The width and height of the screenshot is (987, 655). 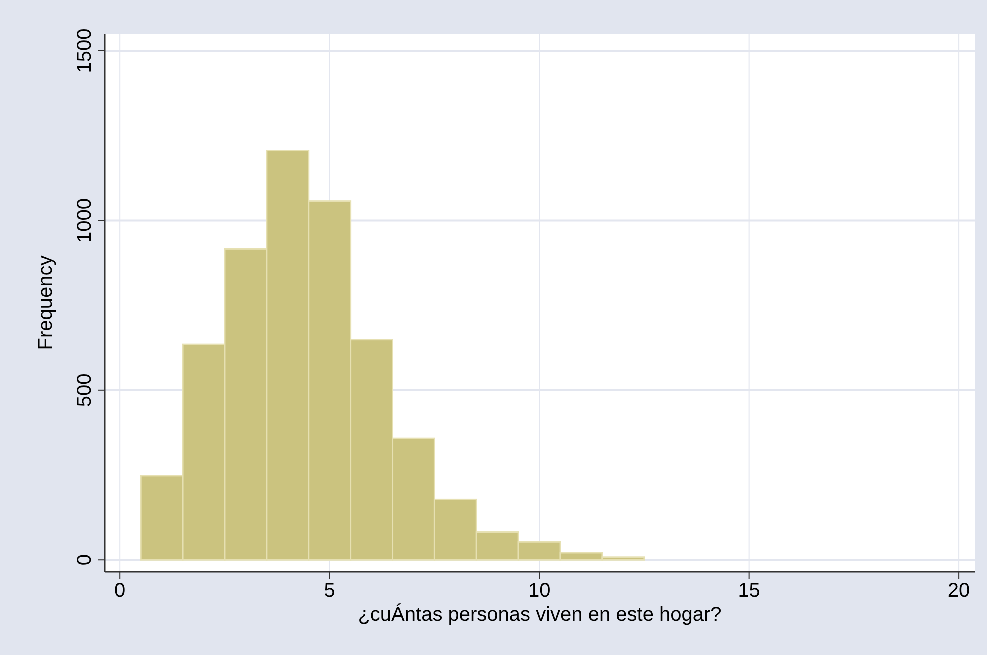 I want to click on x-tick-label: 10, so click(x=539, y=591).